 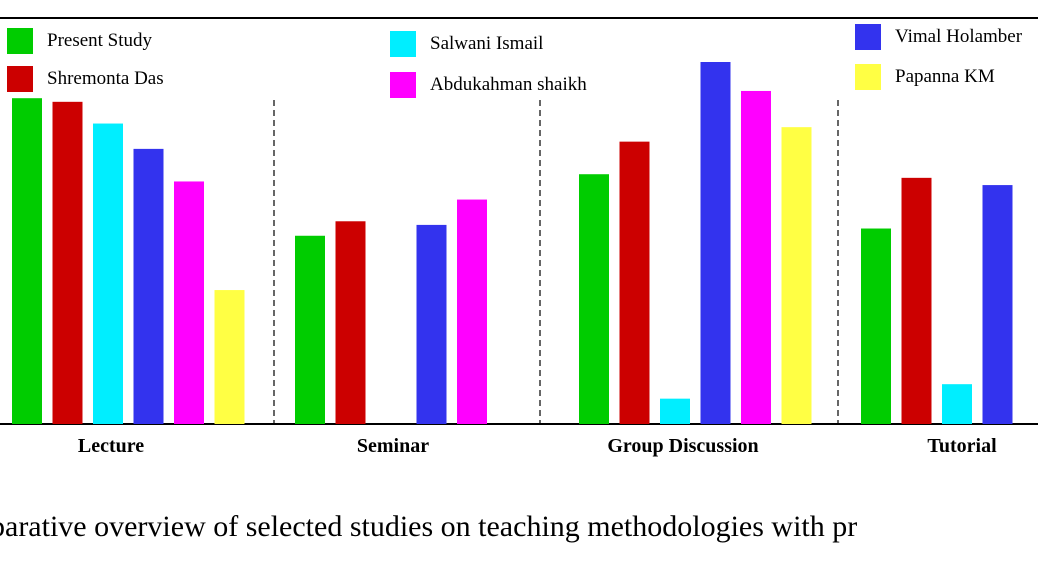 What do you see at coordinates (962, 446) in the screenshot?
I see `category-label-tutorial: Tutorial` at bounding box center [962, 446].